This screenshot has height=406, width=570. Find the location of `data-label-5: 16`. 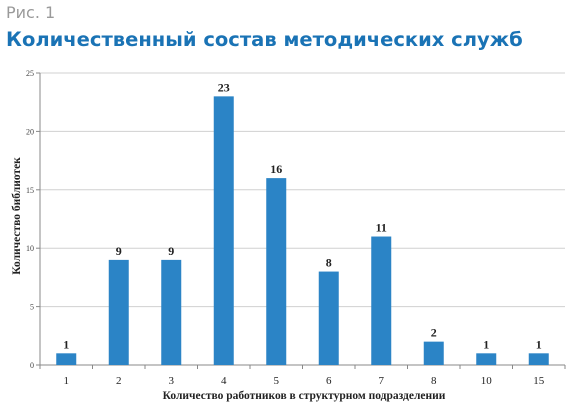

data-label-5: 16 is located at coordinates (276, 169).